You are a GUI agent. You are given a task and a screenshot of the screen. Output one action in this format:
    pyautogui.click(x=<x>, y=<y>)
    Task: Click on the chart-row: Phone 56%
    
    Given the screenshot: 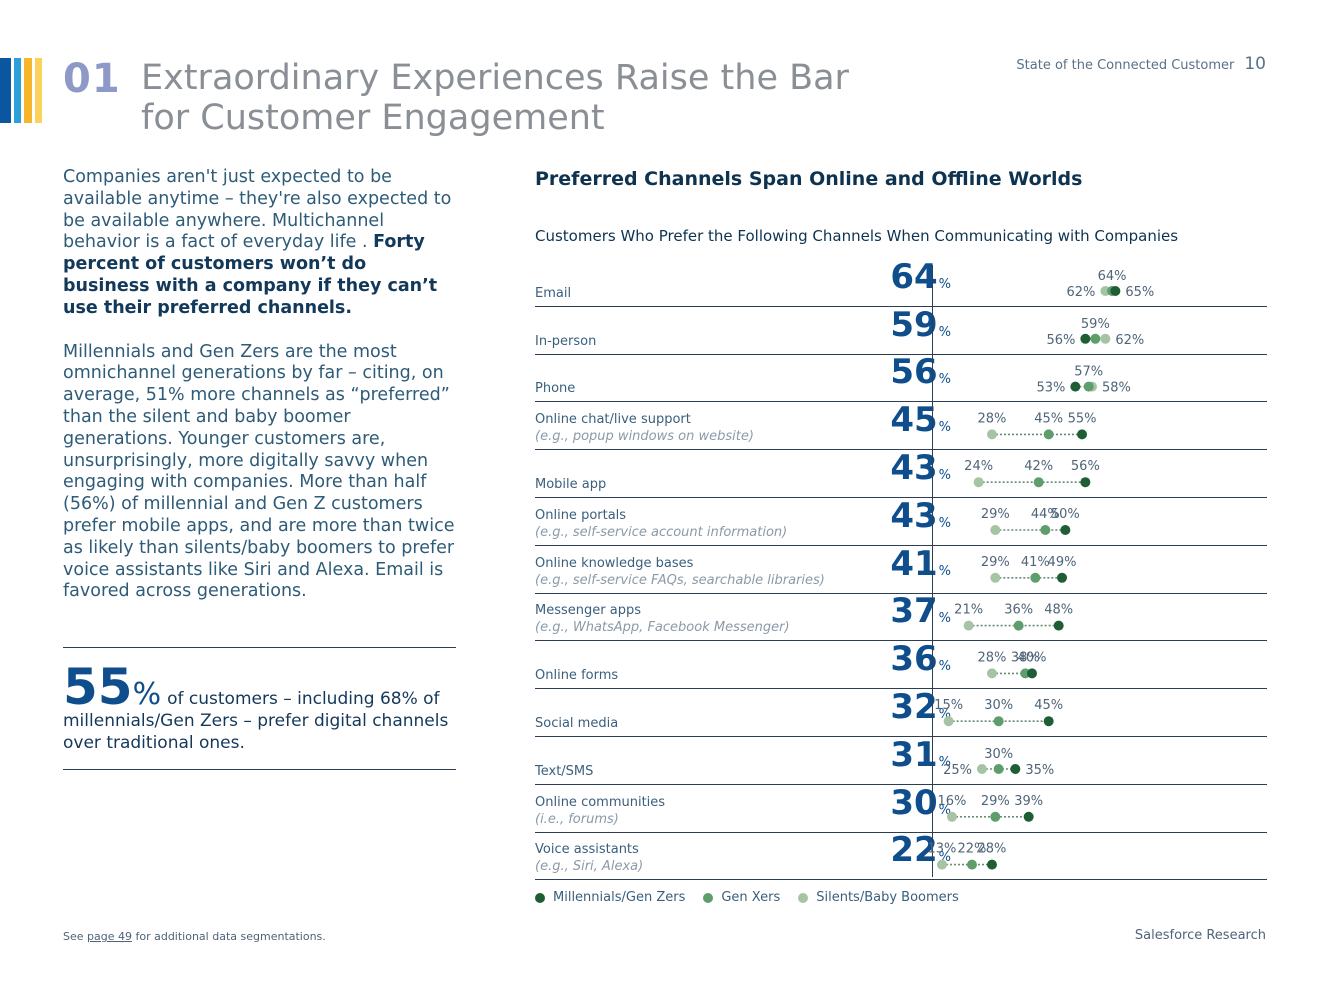 What is the action you would take?
    pyautogui.click(x=901, y=378)
    